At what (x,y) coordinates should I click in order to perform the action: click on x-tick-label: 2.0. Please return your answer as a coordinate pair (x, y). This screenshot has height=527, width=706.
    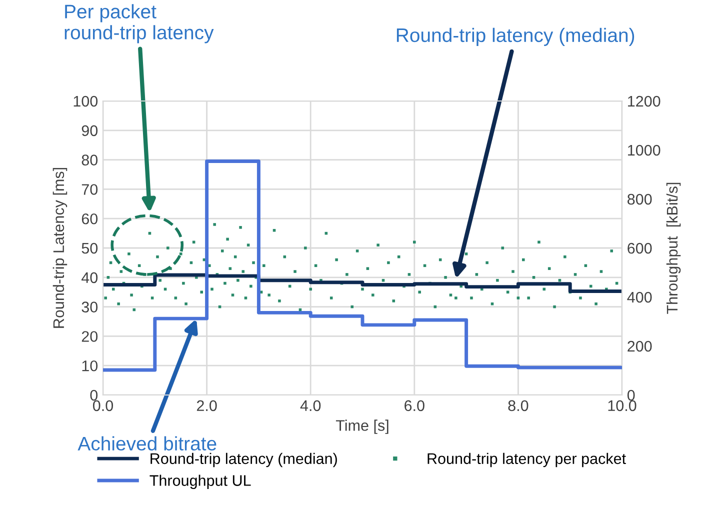
    Looking at the image, I should click on (206, 406).